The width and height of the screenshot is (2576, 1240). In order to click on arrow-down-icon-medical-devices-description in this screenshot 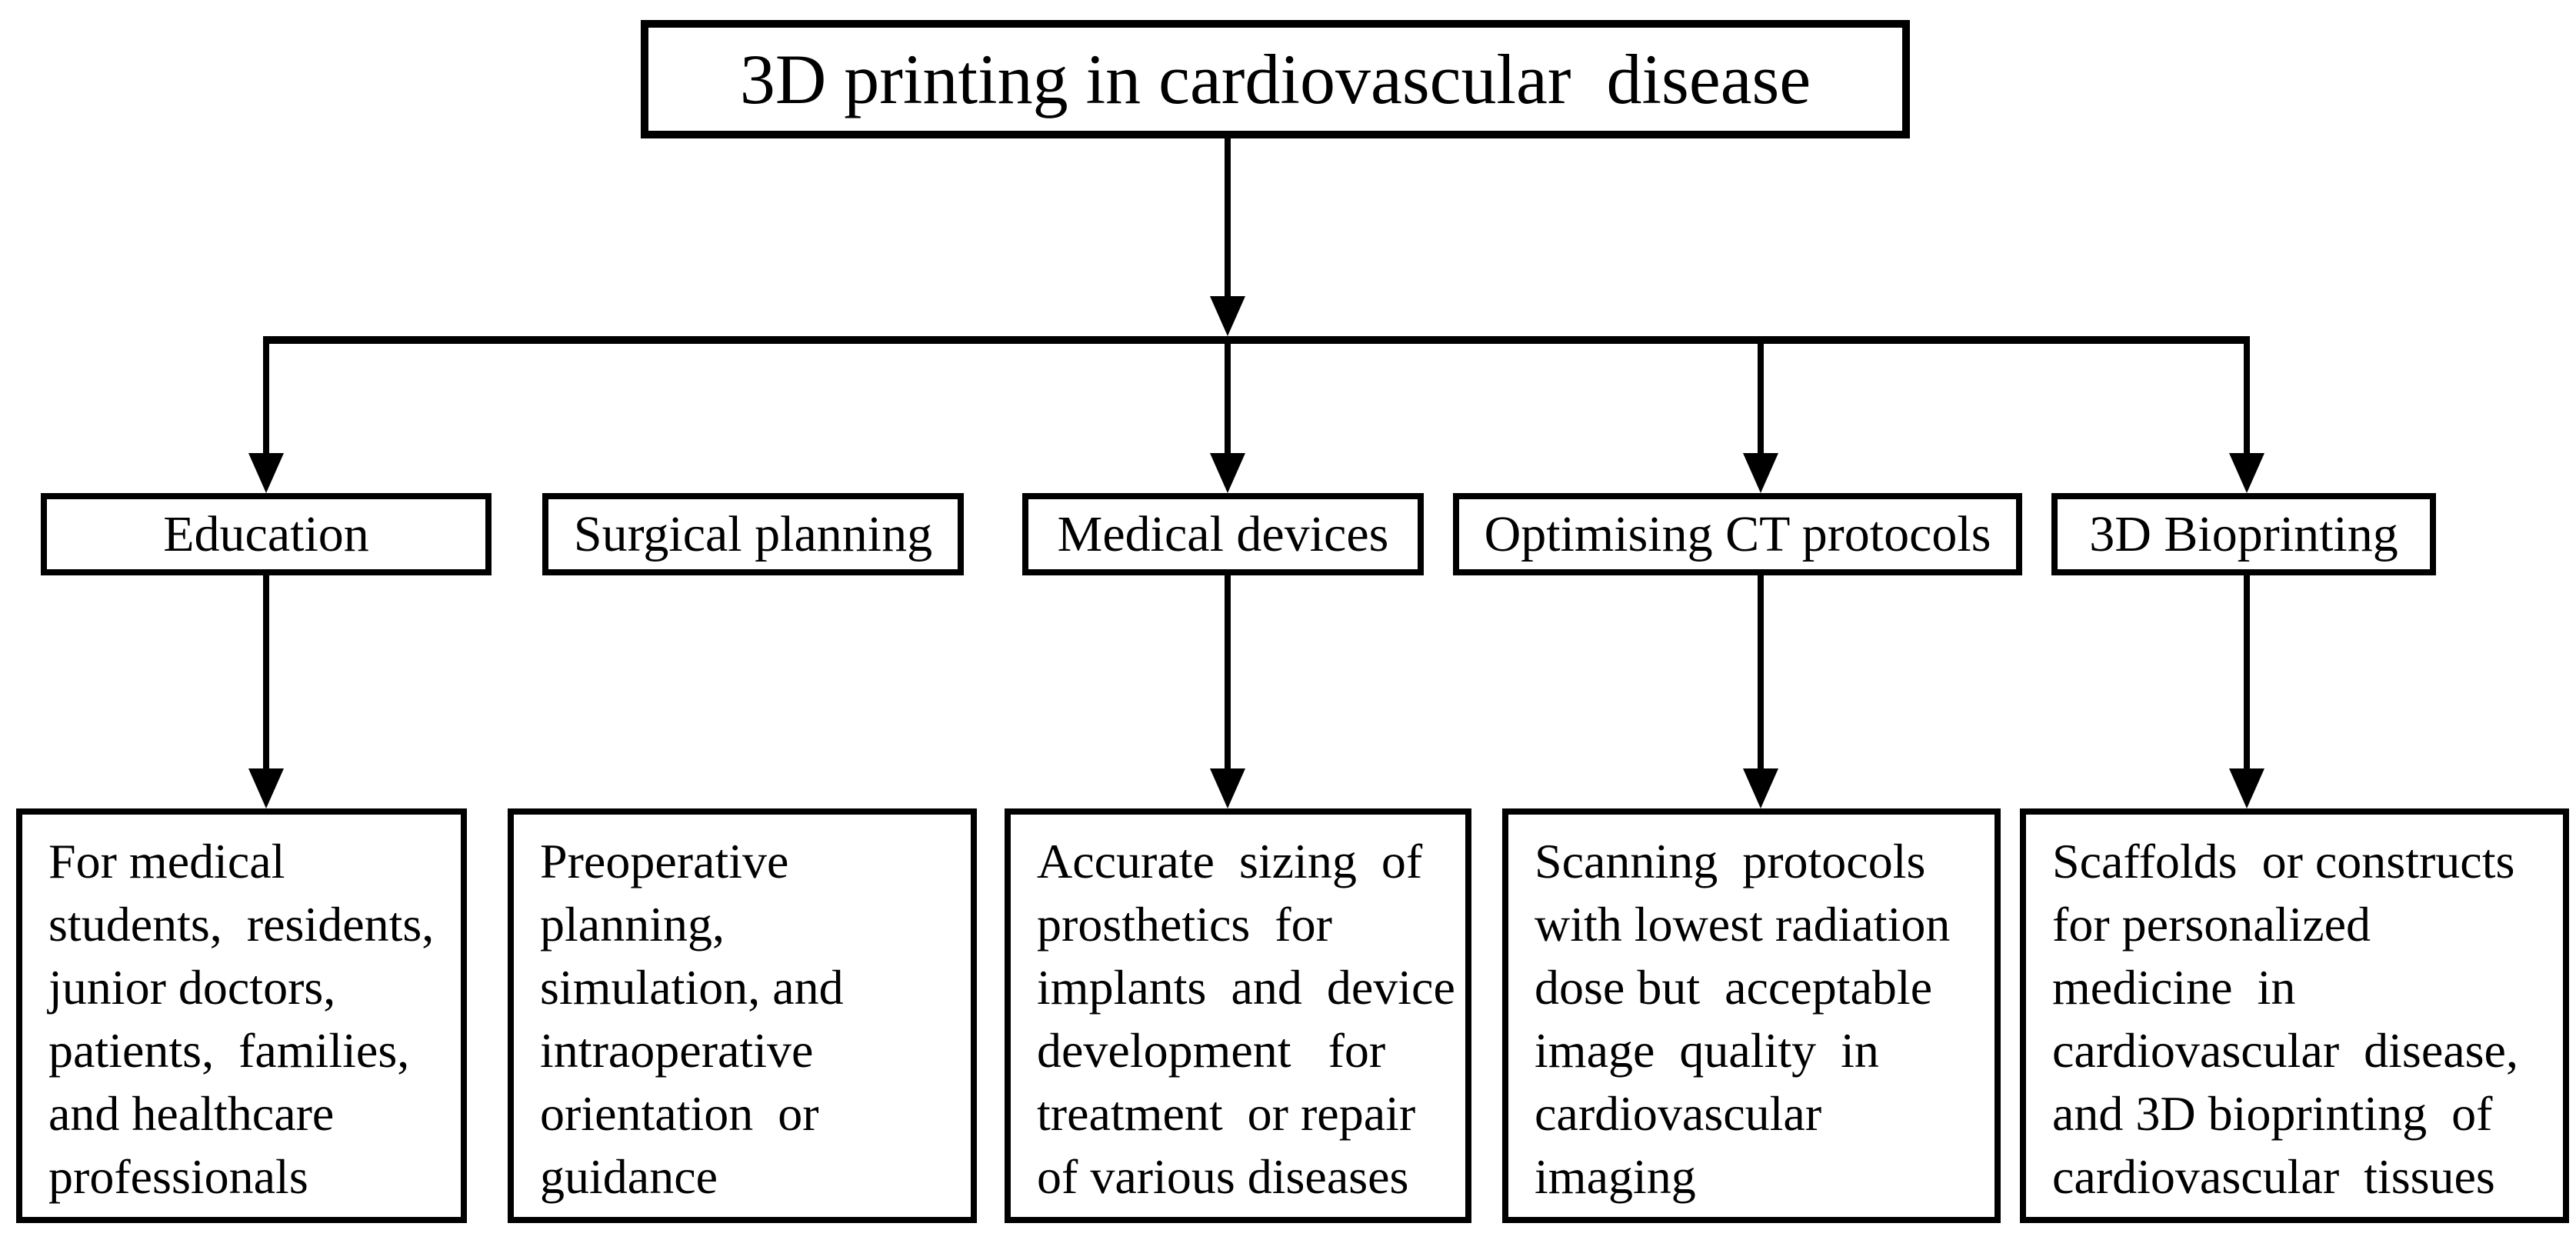, I will do `click(1227, 788)`.